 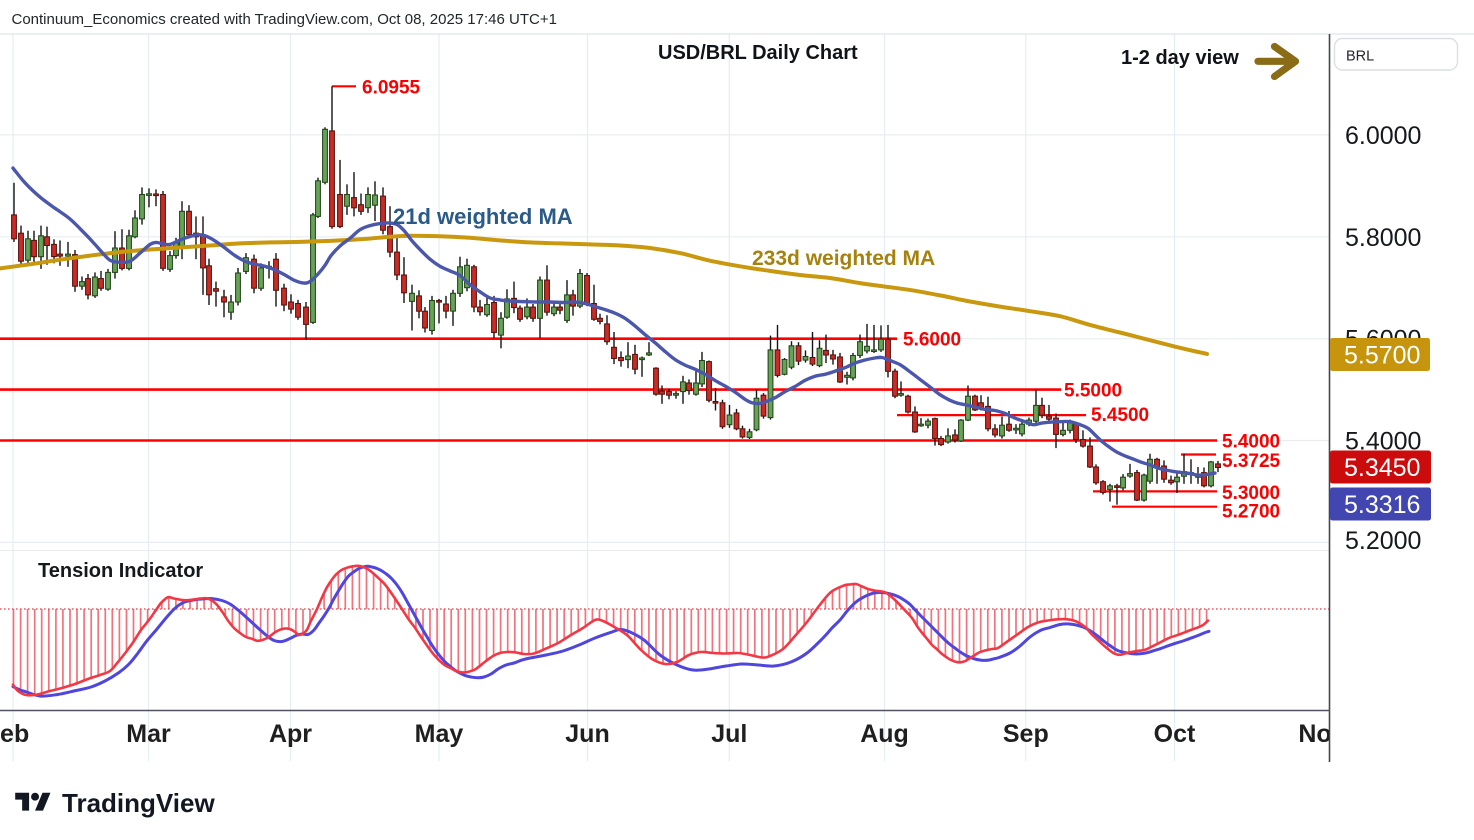 I want to click on svg-text: May, so click(x=439, y=734).